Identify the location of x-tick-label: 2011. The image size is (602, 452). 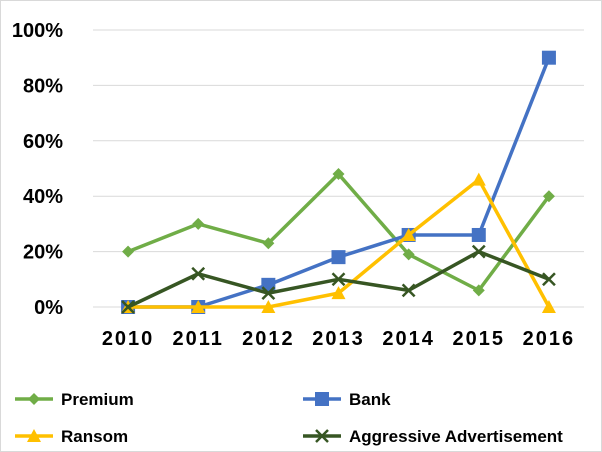
(198, 339).